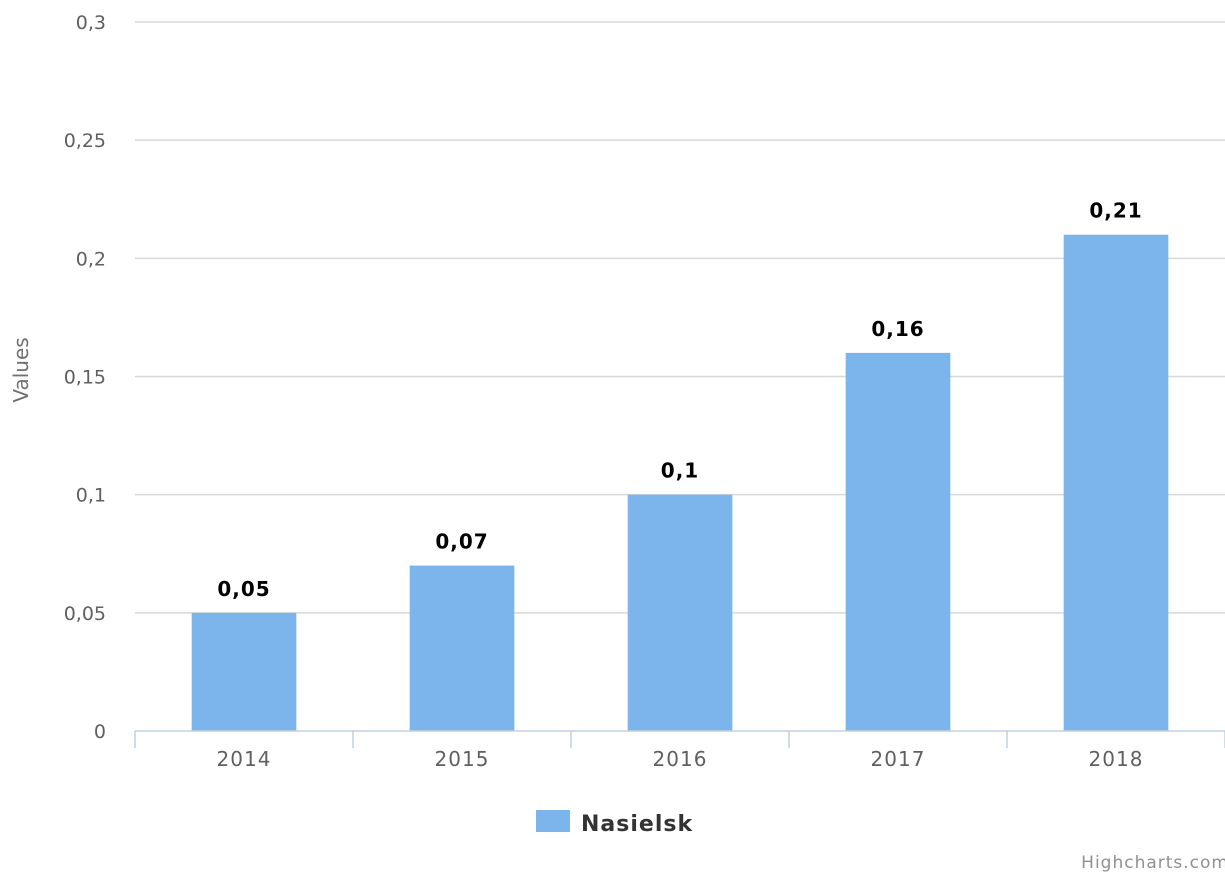 The width and height of the screenshot is (1225, 873). Describe the element at coordinates (461, 542) in the screenshot. I see `data-label-2015: 0,07` at that location.